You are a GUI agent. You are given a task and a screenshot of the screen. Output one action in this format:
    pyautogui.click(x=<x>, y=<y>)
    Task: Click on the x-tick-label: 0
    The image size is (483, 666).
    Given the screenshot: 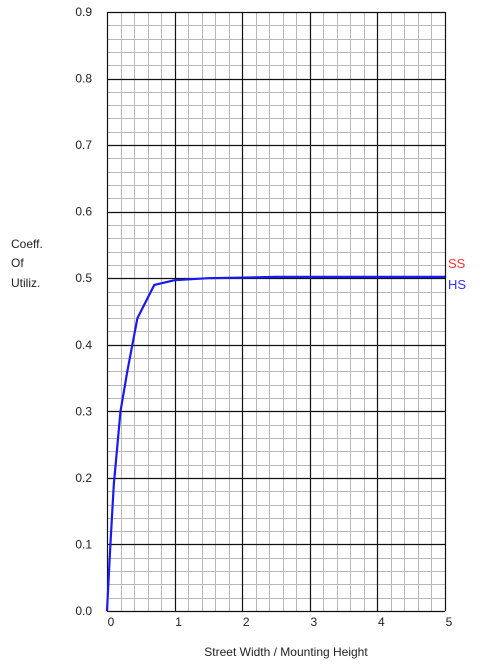 What is the action you would take?
    pyautogui.click(x=111, y=622)
    